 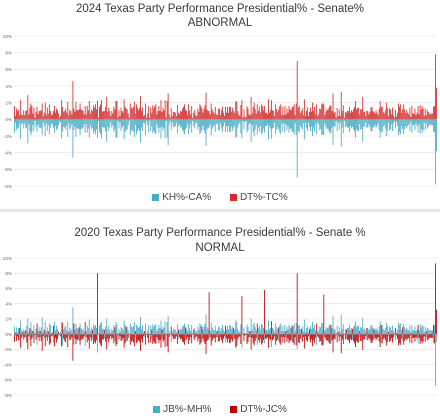 What do you see at coordinates (220, 409) in the screenshot?
I see `legend-2020: JB%-MH% DT%-JC%` at bounding box center [220, 409].